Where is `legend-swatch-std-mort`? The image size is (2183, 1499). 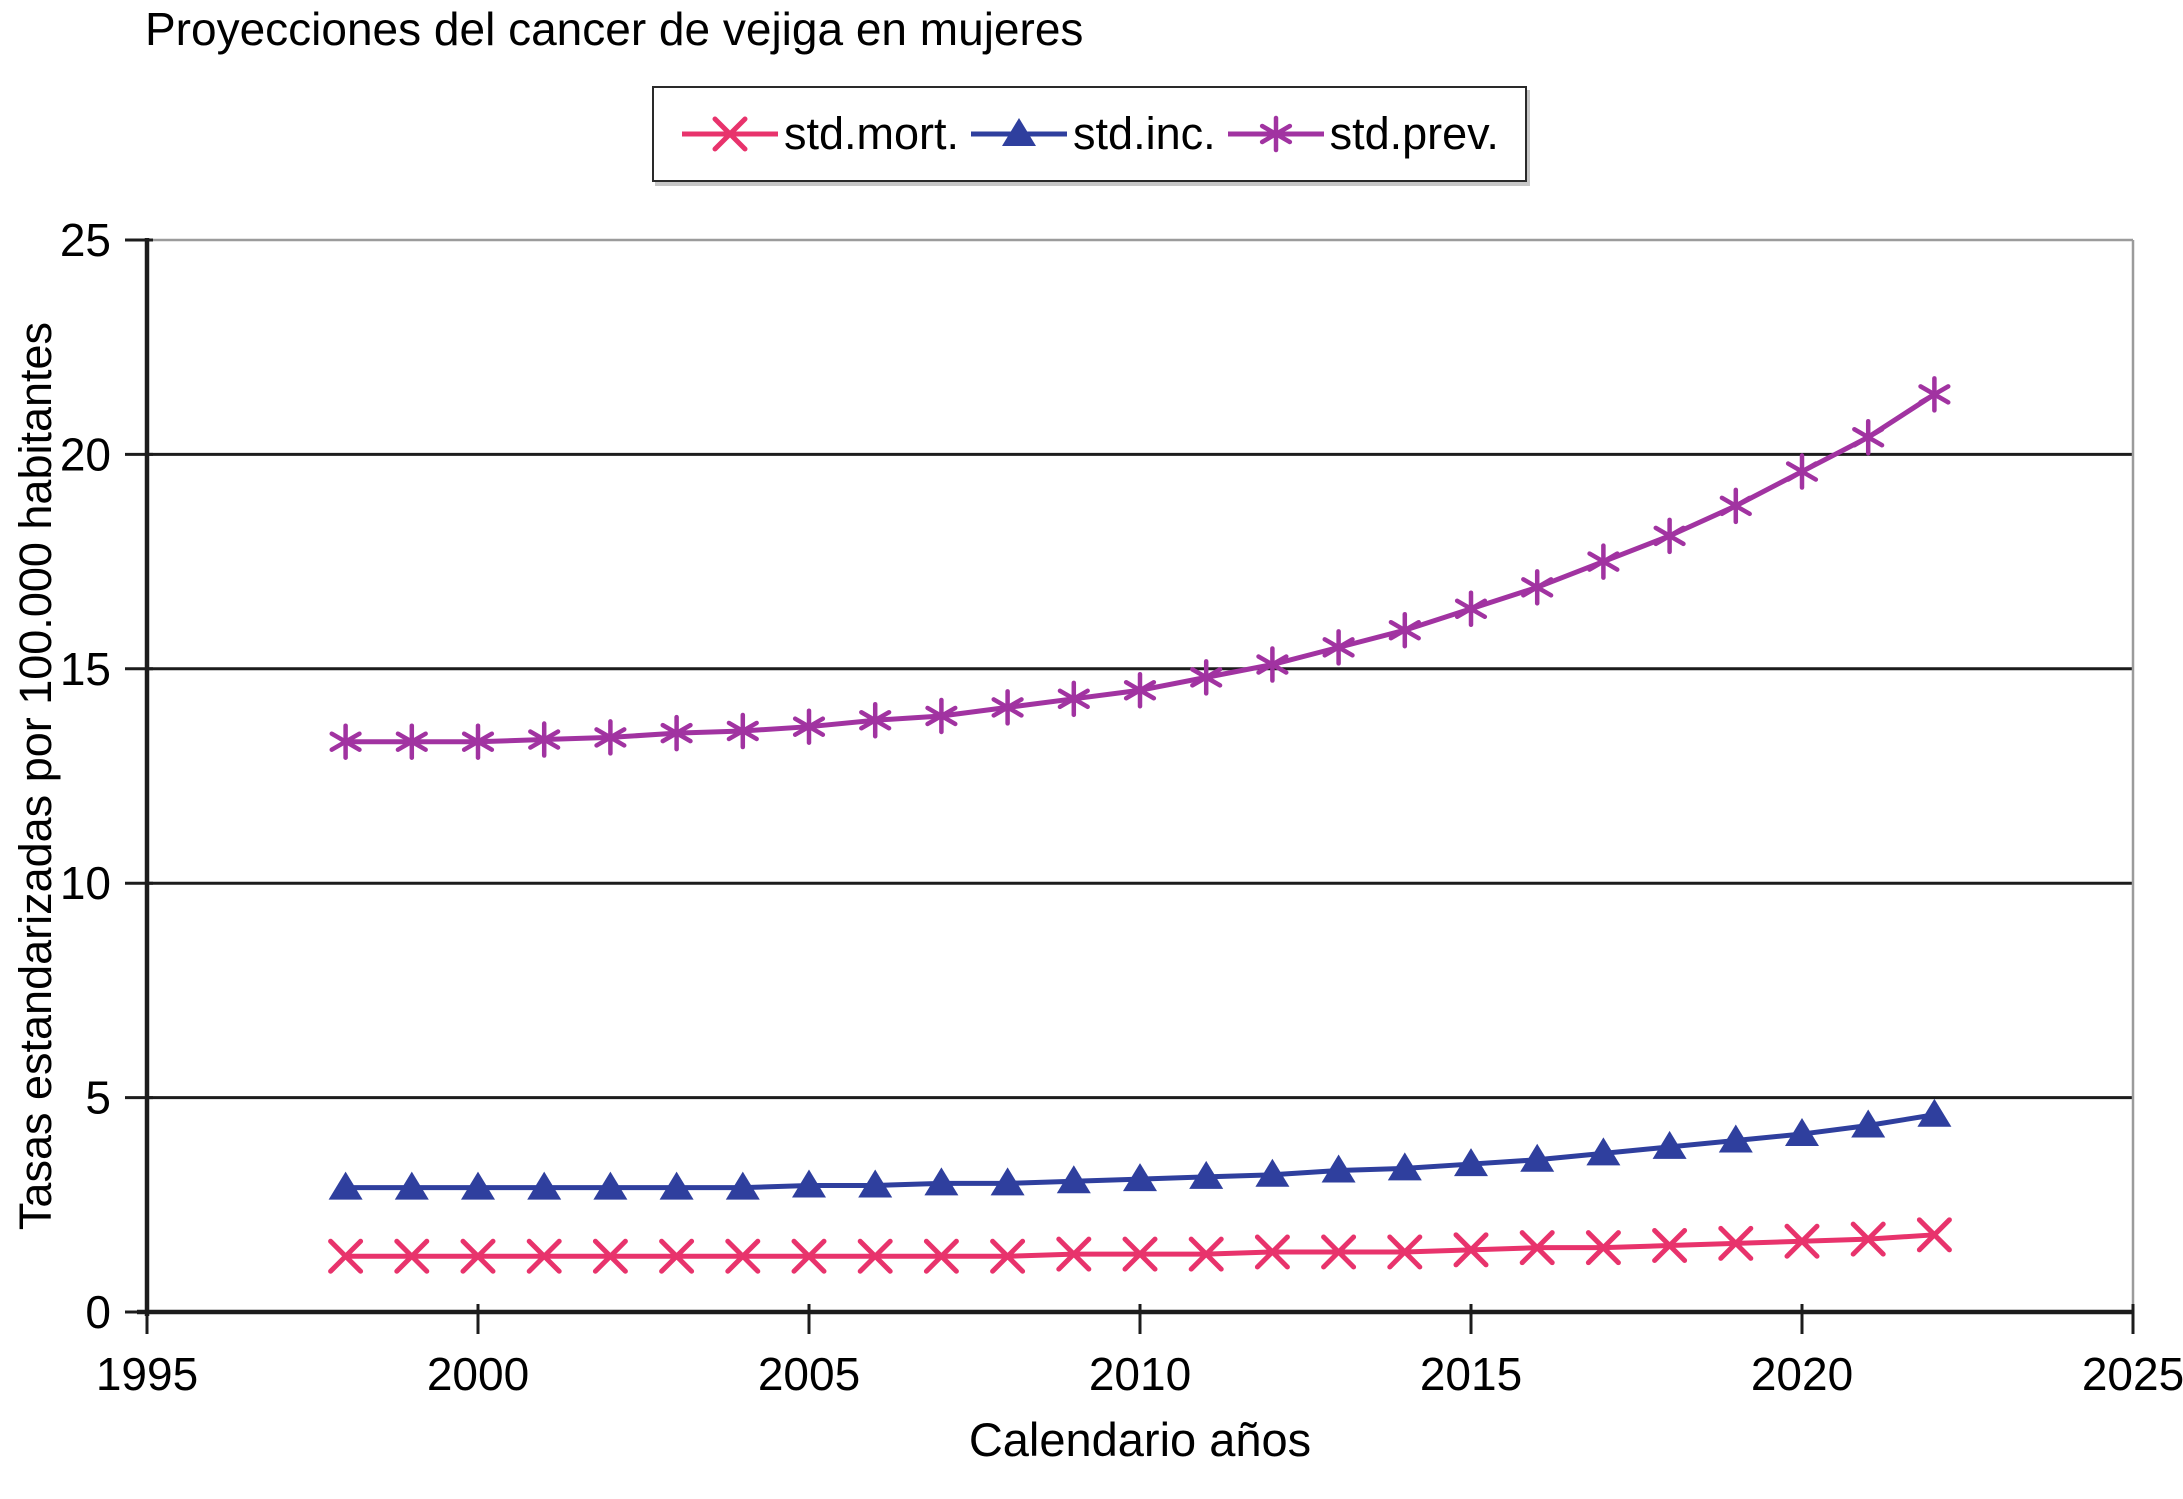
legend-swatch-std-mort is located at coordinates (730, 134).